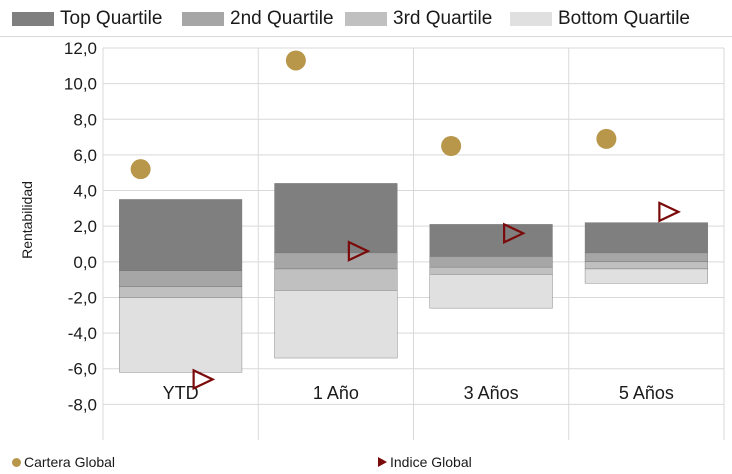  What do you see at coordinates (80, 84) in the screenshot?
I see `y-tick-label-1: 10,0` at bounding box center [80, 84].